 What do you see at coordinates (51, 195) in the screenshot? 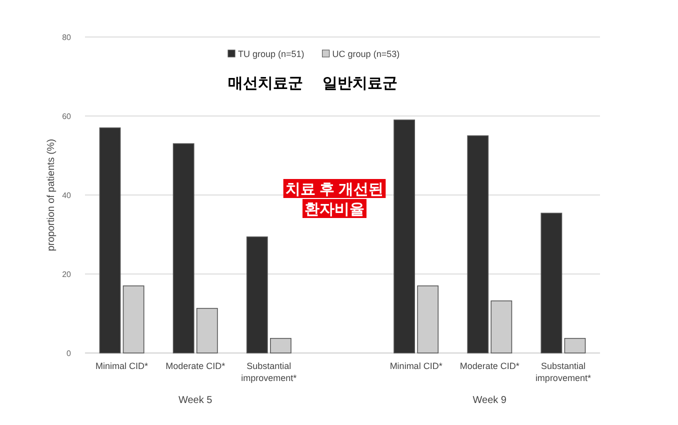
I see `y-axis-title: proportion of patients (%)` at bounding box center [51, 195].